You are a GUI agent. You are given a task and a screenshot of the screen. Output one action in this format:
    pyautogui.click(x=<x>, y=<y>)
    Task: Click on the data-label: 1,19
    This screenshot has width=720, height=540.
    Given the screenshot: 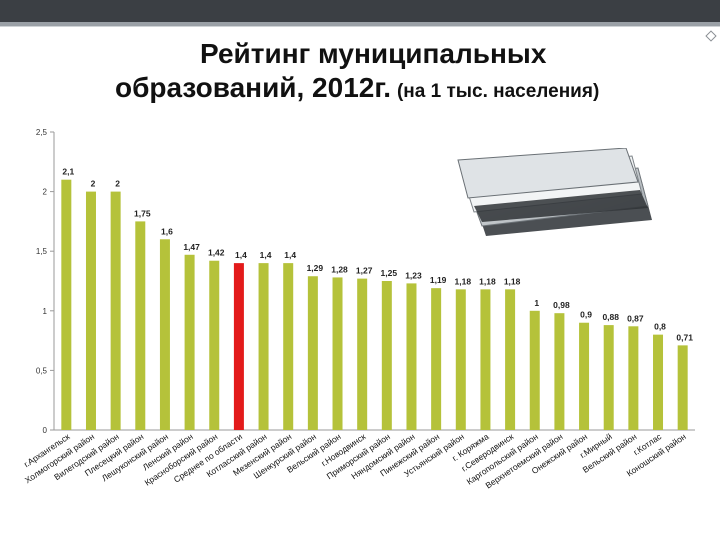 What is the action you would take?
    pyautogui.click(x=438, y=280)
    